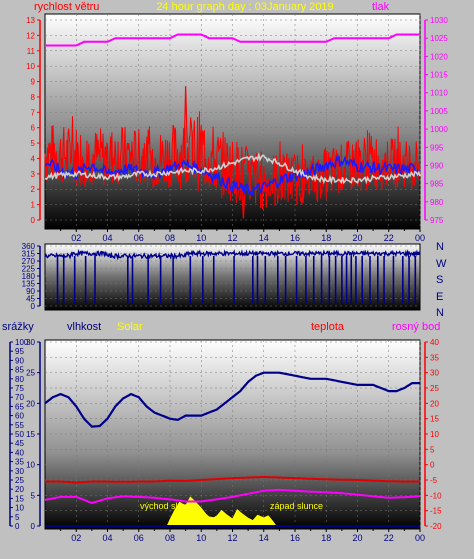 This screenshot has height=559, width=474. Describe the element at coordinates (381, 7) in the screenshot. I see `pressure-axis-label: tlak` at that location.